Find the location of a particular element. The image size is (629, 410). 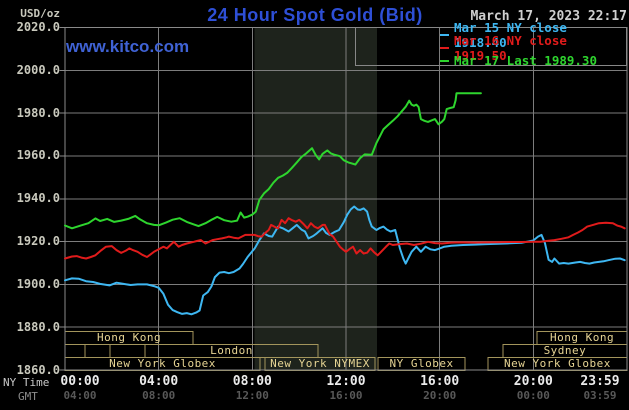

price-axis-label: 2020.0 is located at coordinates (38, 27).